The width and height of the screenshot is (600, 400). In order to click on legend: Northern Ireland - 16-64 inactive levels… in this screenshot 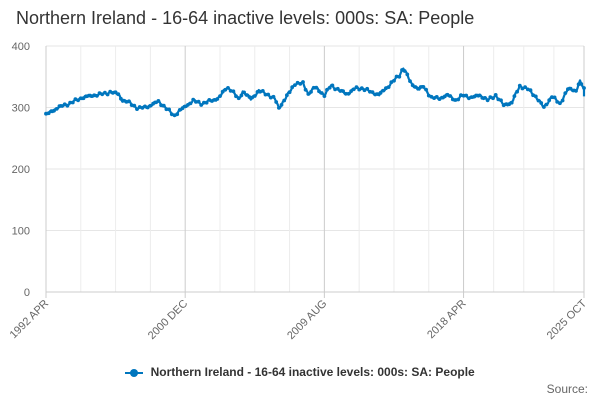, I will do `click(300, 372)`.